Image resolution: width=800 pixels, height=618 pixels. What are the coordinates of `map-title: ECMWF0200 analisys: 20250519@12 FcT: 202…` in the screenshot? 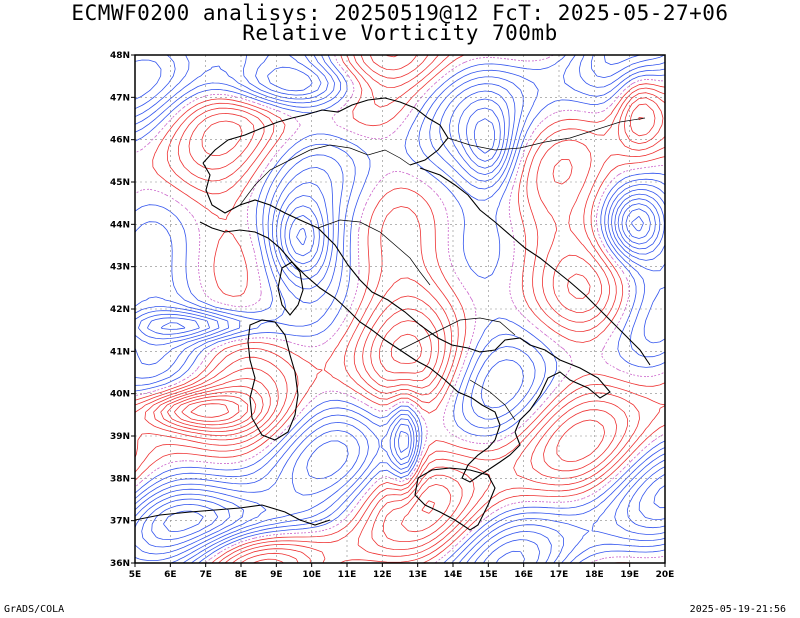 It's located at (400, 13).